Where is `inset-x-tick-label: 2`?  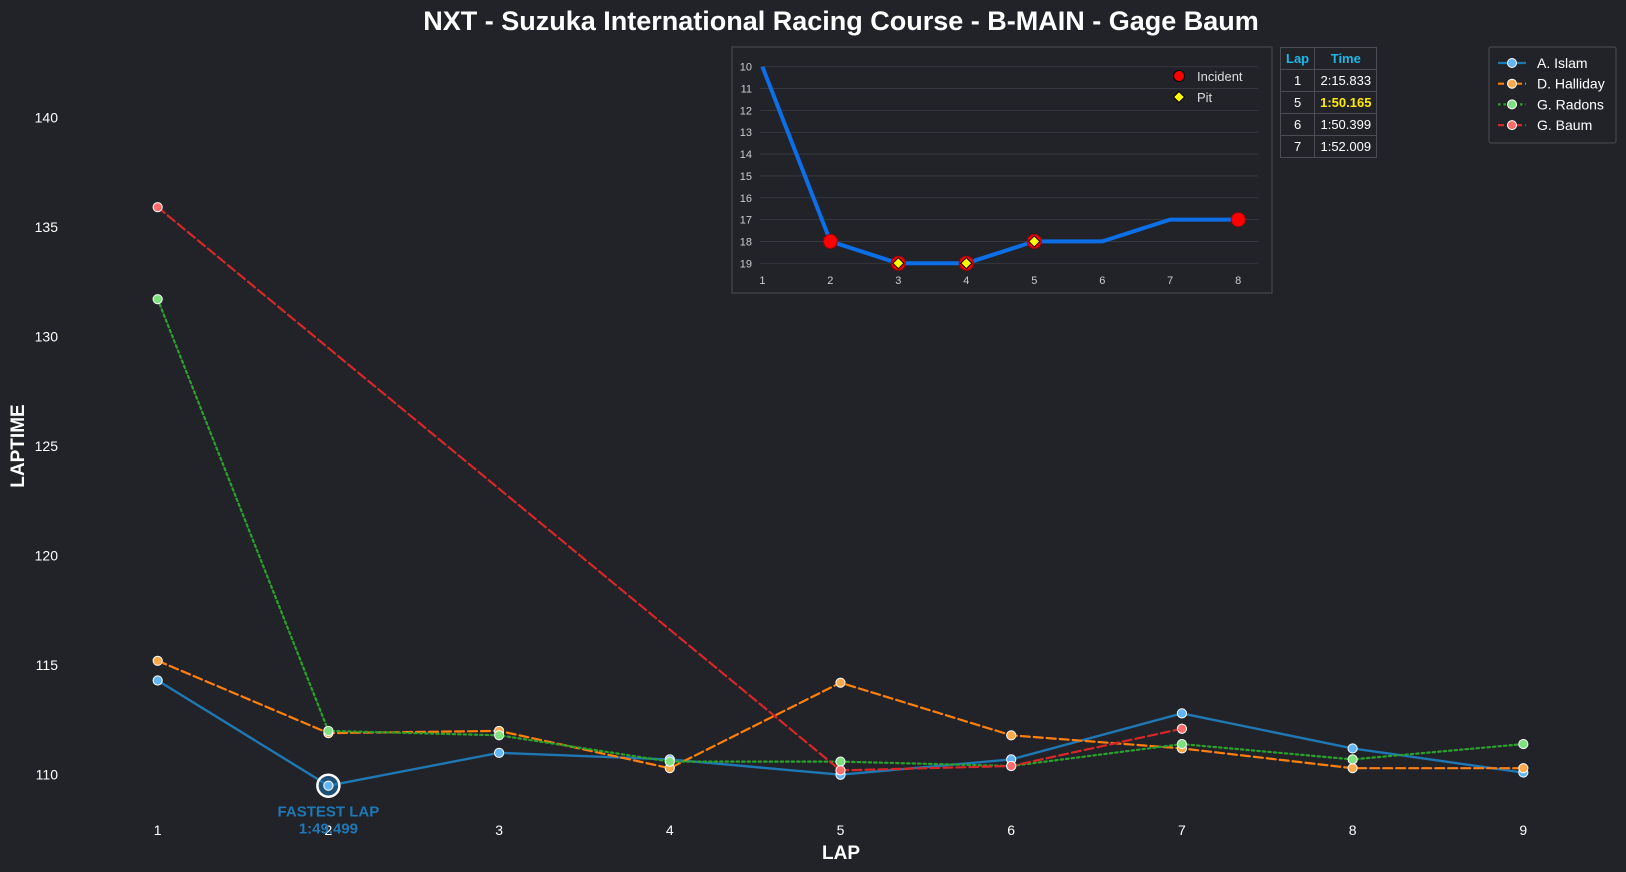
inset-x-tick-label: 2 is located at coordinates (830, 281).